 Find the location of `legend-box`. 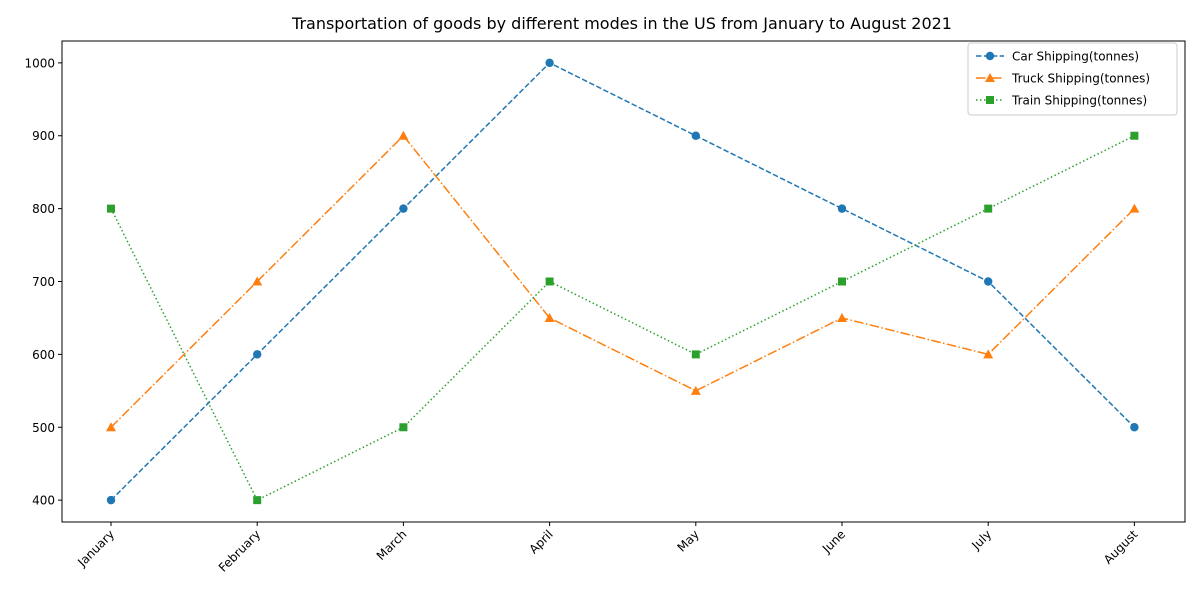

legend-box is located at coordinates (1072, 79).